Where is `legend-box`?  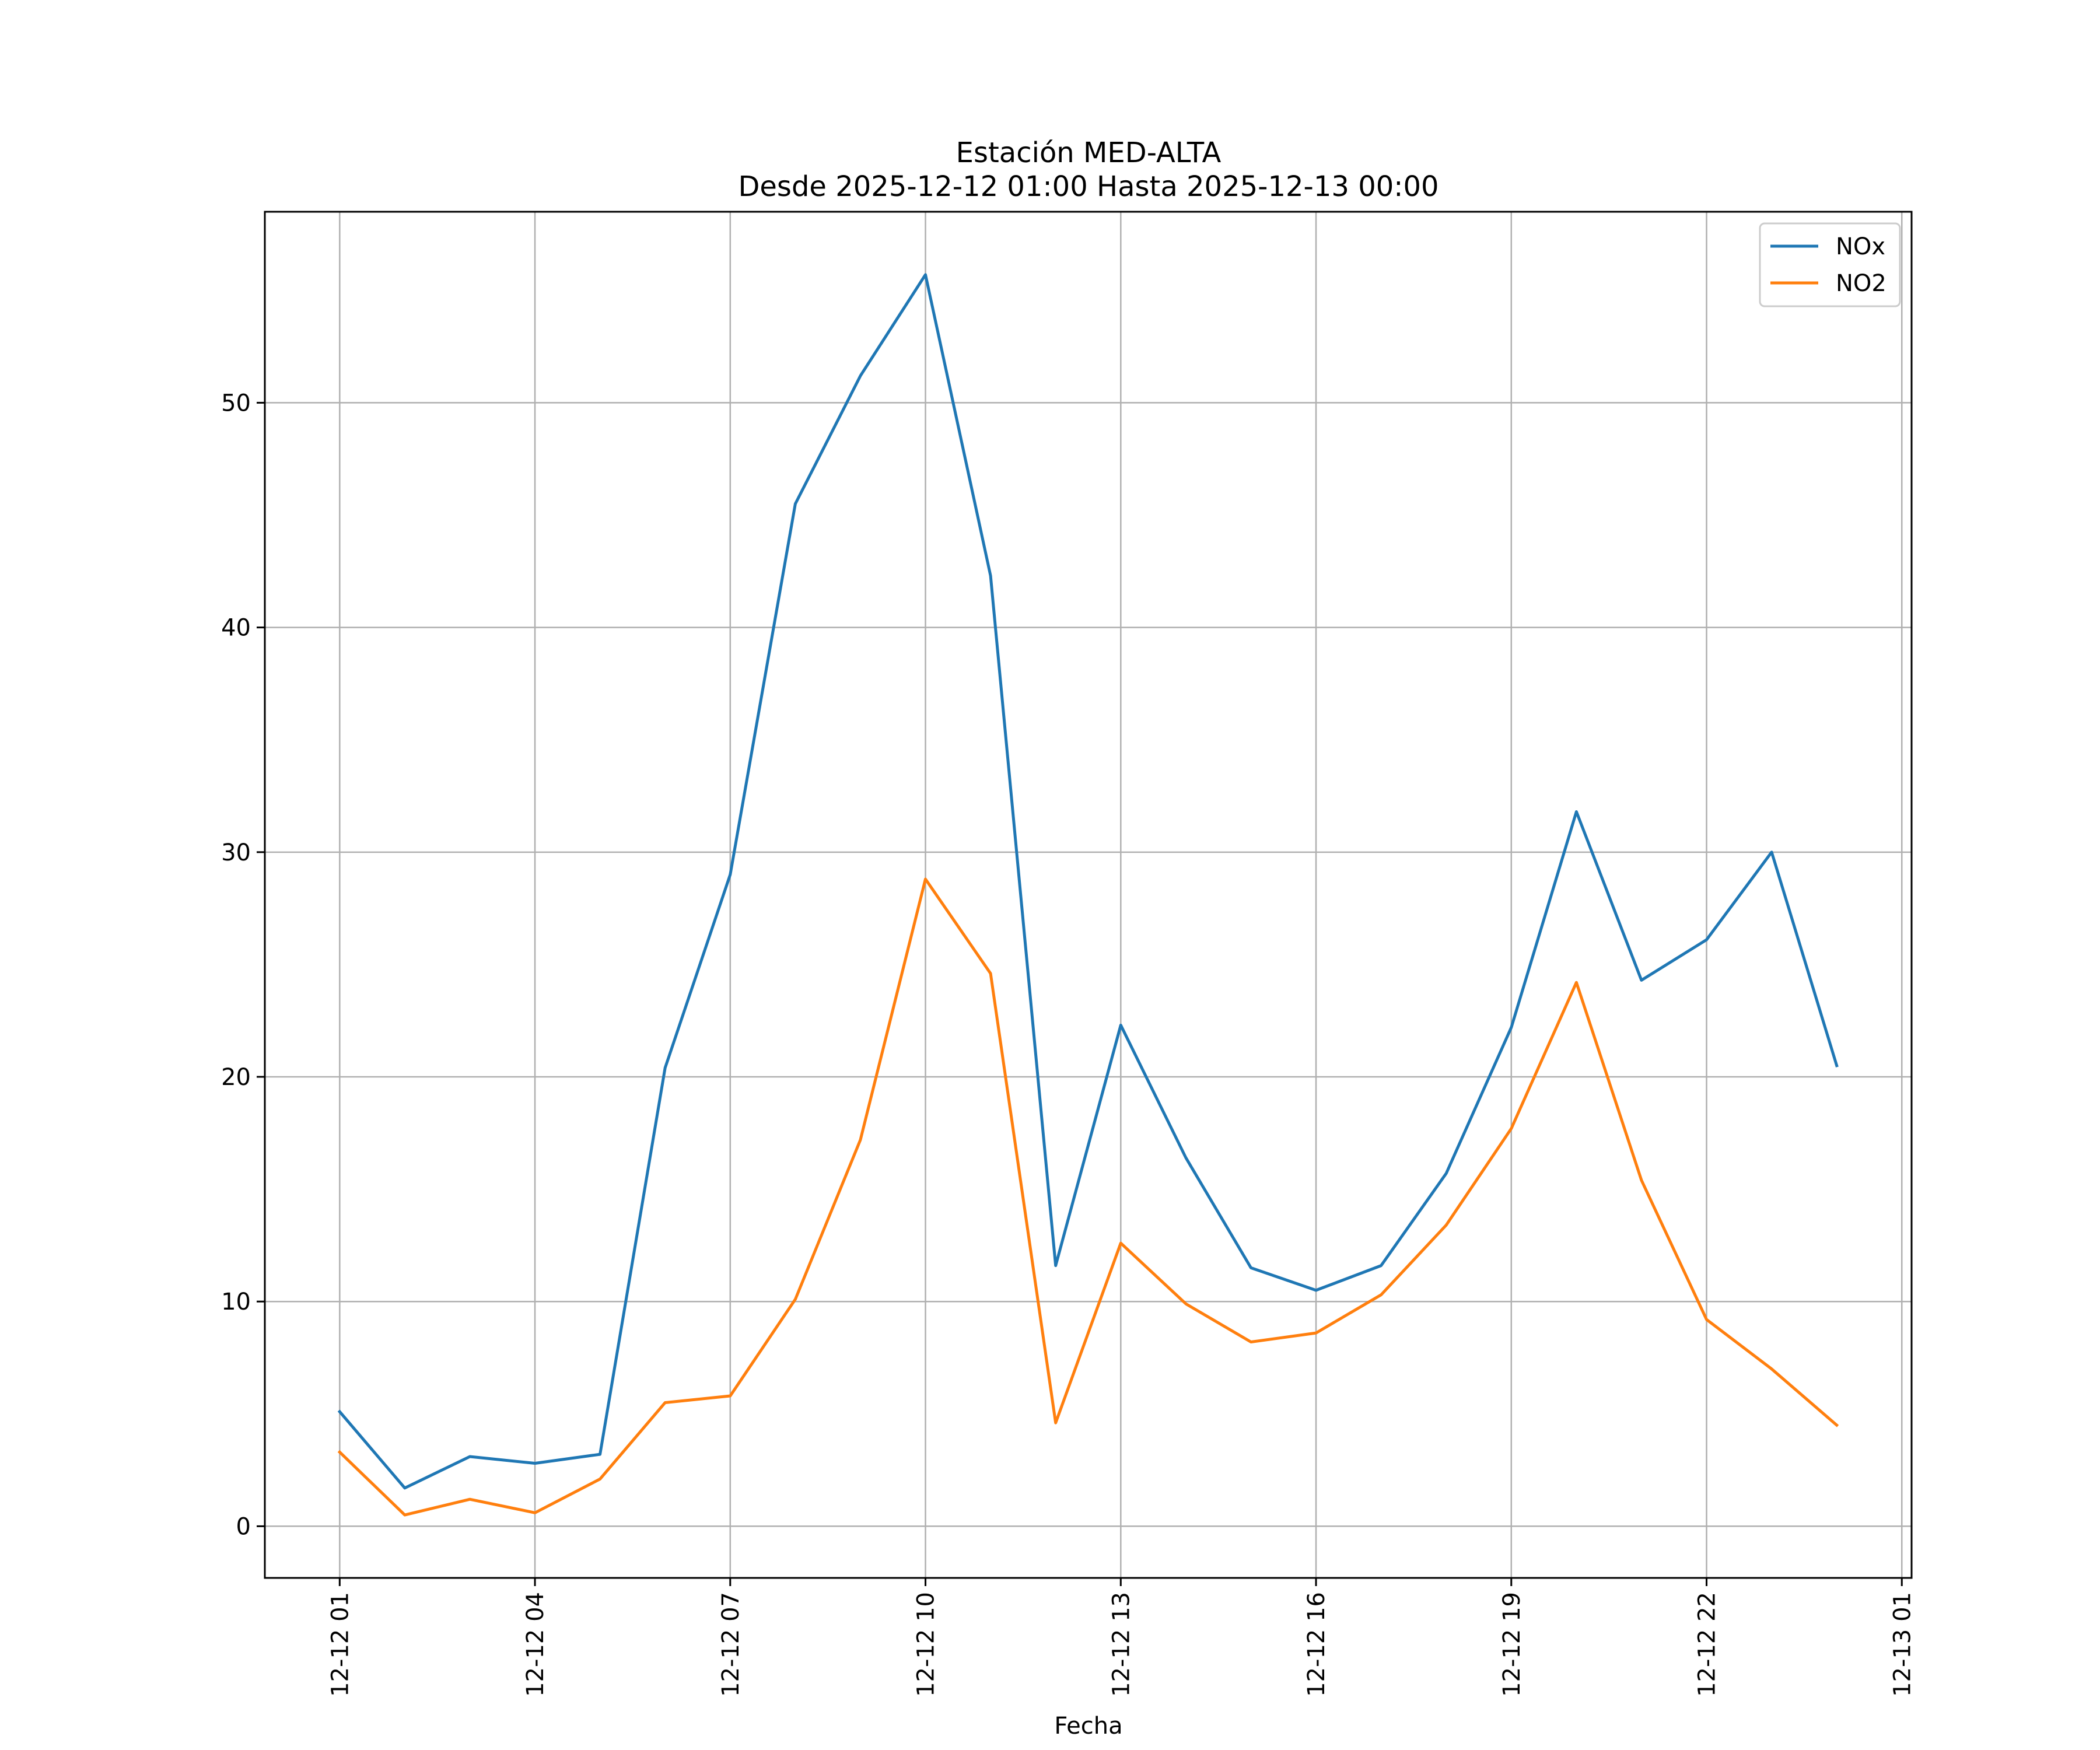
legend-box is located at coordinates (1830, 264).